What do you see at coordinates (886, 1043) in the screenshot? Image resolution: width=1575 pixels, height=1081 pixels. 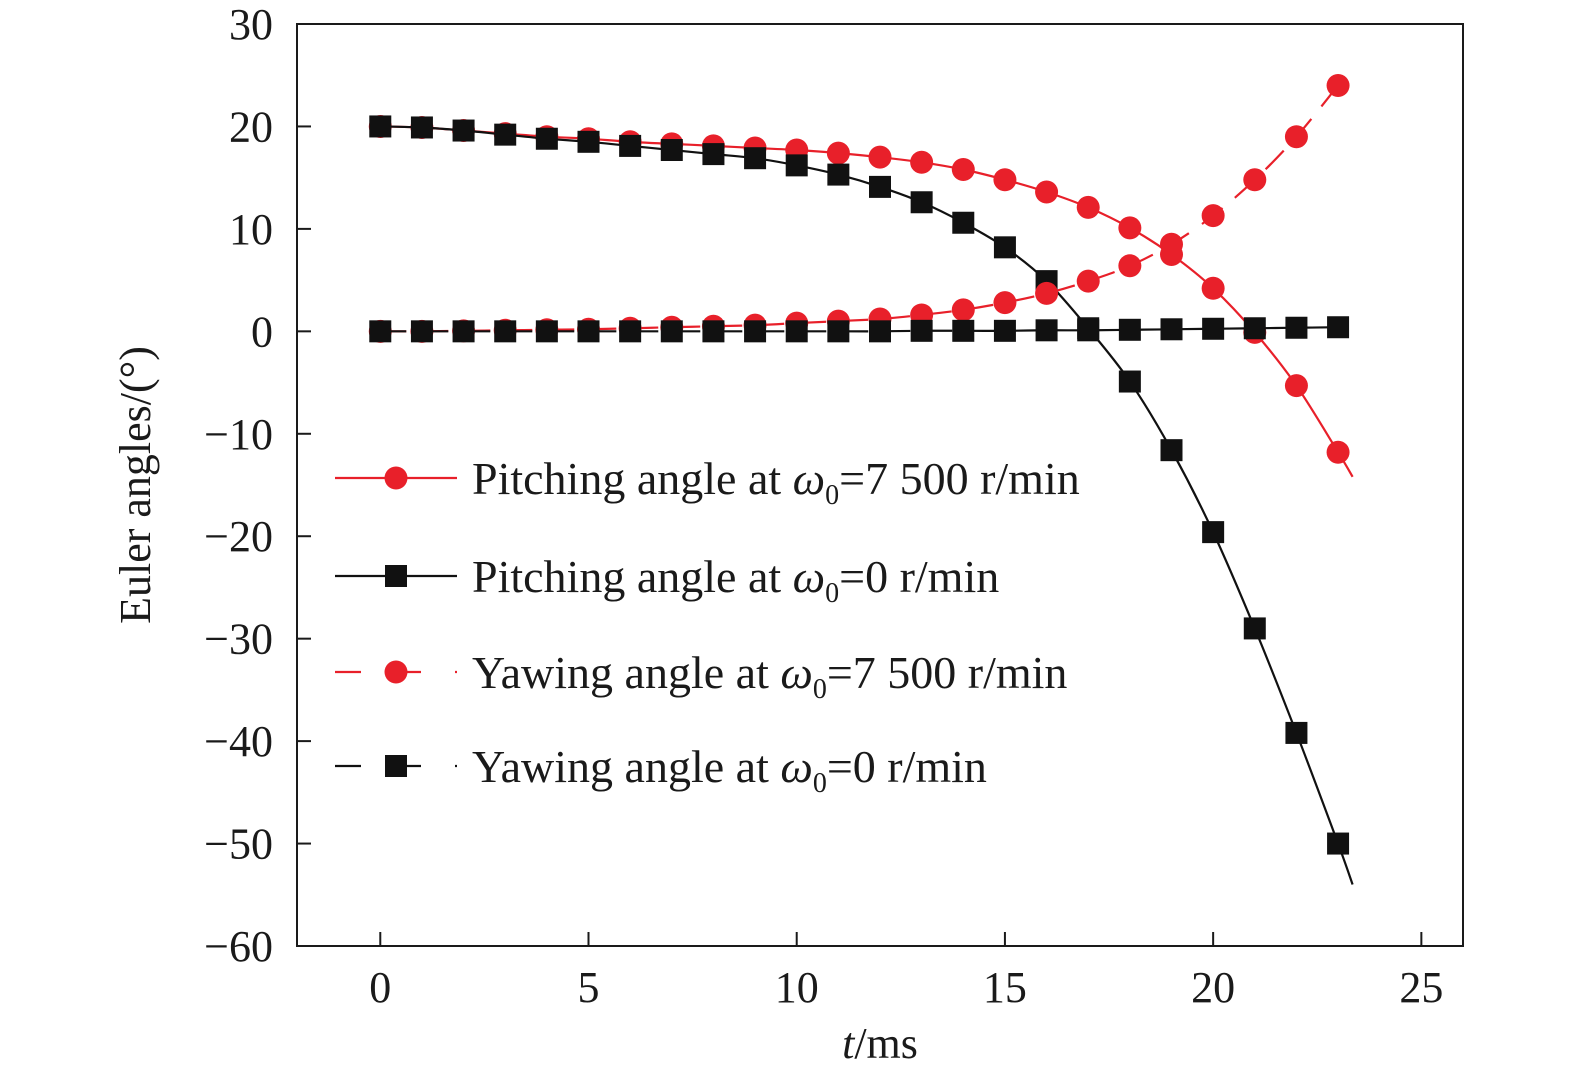 I see `x-axis-title-unit: /ms` at bounding box center [886, 1043].